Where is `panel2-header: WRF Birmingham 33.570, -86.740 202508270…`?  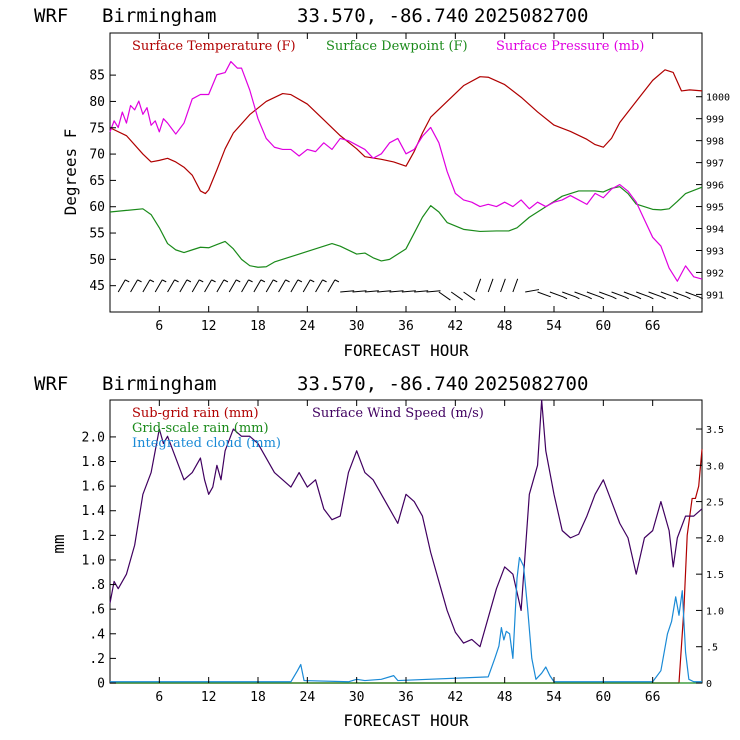
panel2-header: WRF Birmingham 33.570, -86.740 202508270… is located at coordinates (311, 384).